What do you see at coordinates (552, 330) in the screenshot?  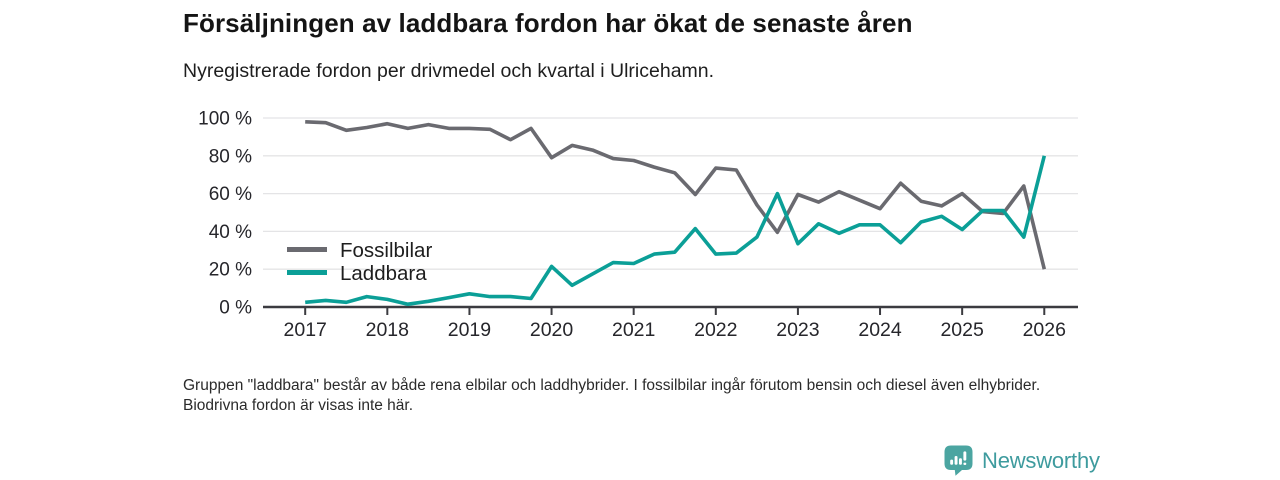 I see `x-axis-tick-label: 2020` at bounding box center [552, 330].